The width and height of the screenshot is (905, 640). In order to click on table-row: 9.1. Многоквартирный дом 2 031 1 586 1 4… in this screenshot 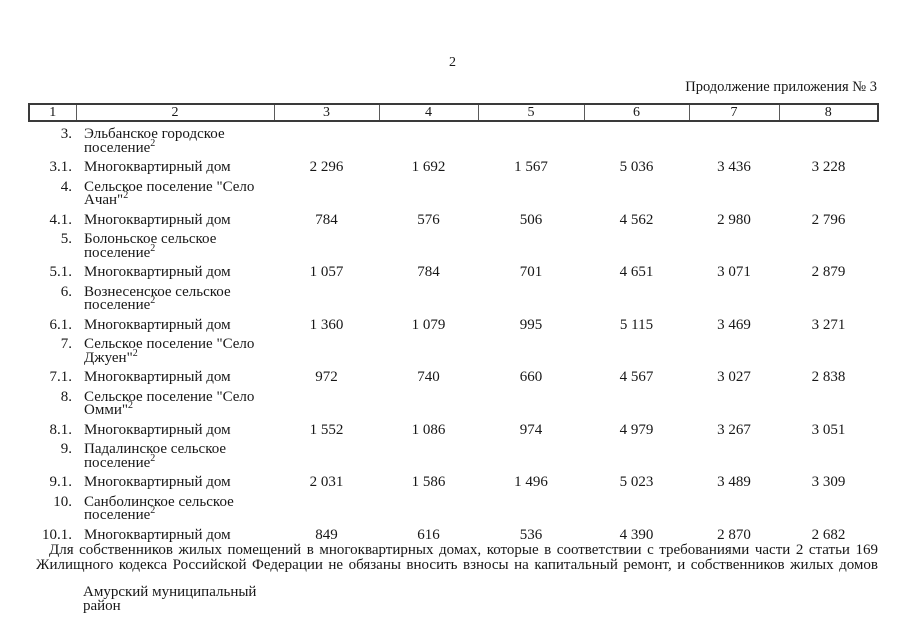, I will do `click(453, 480)`.